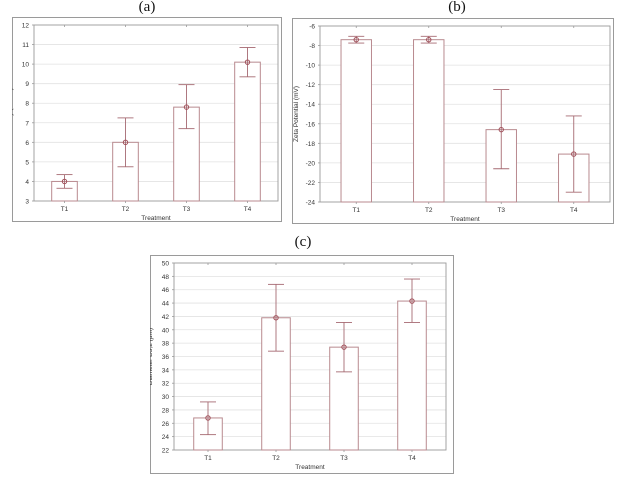 This screenshot has height=484, width=627. Describe the element at coordinates (166, 264) in the screenshot. I see `y-tick-label: 50` at that location.